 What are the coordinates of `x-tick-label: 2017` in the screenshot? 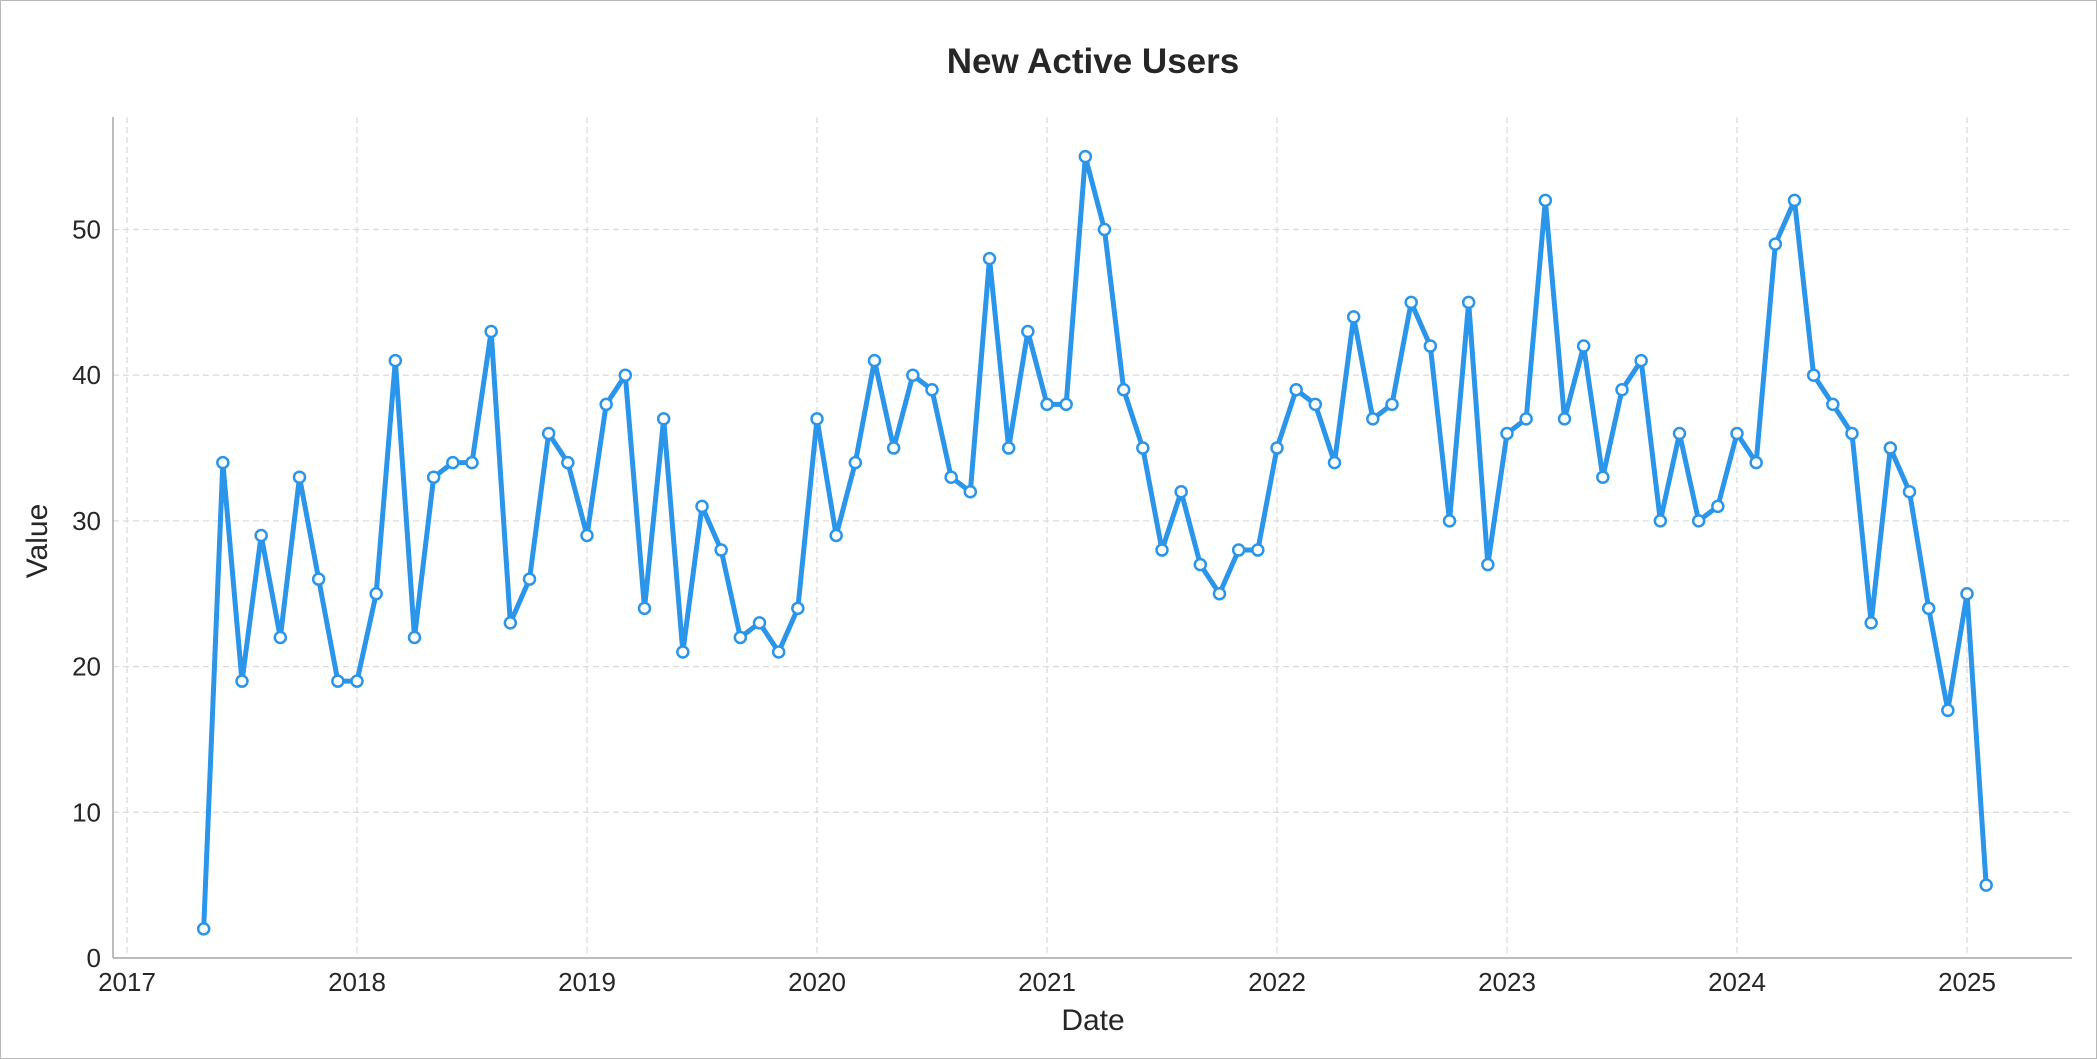 It's located at (127, 982).